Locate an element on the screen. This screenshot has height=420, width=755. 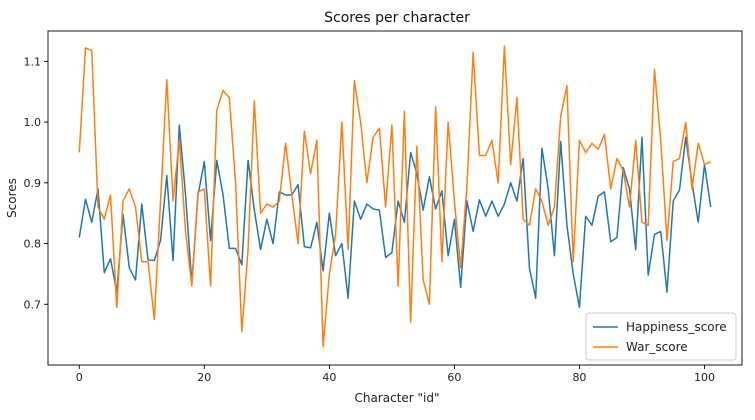
x-tick-label: 20 is located at coordinates (204, 377).